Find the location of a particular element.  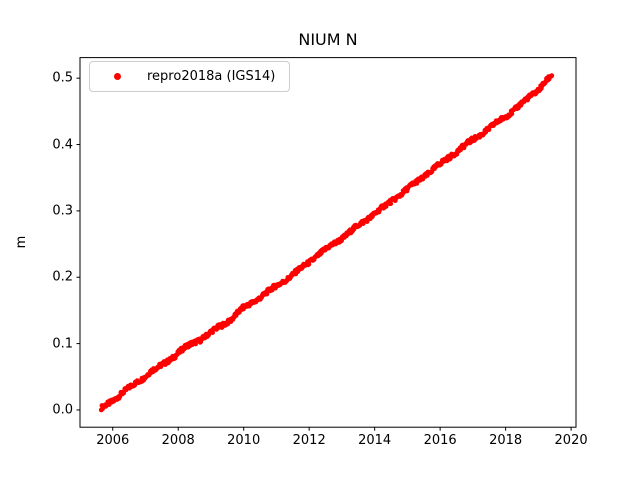

legend-series-label: repro2018a (IGS14) is located at coordinates (211, 76).